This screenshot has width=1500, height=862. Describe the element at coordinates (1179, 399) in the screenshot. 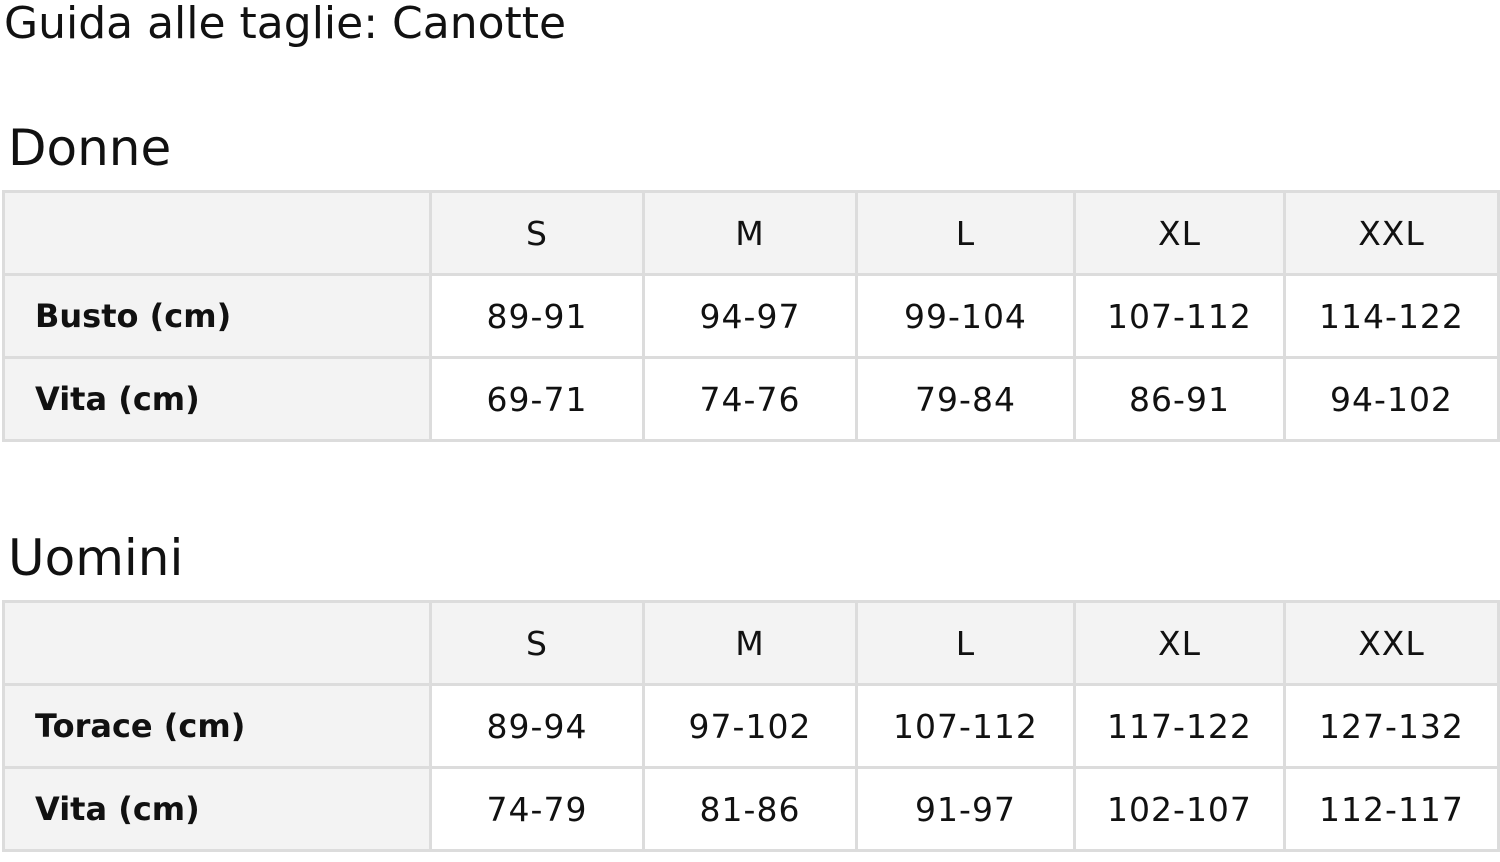

I see `cell-value: 86-91` at that location.